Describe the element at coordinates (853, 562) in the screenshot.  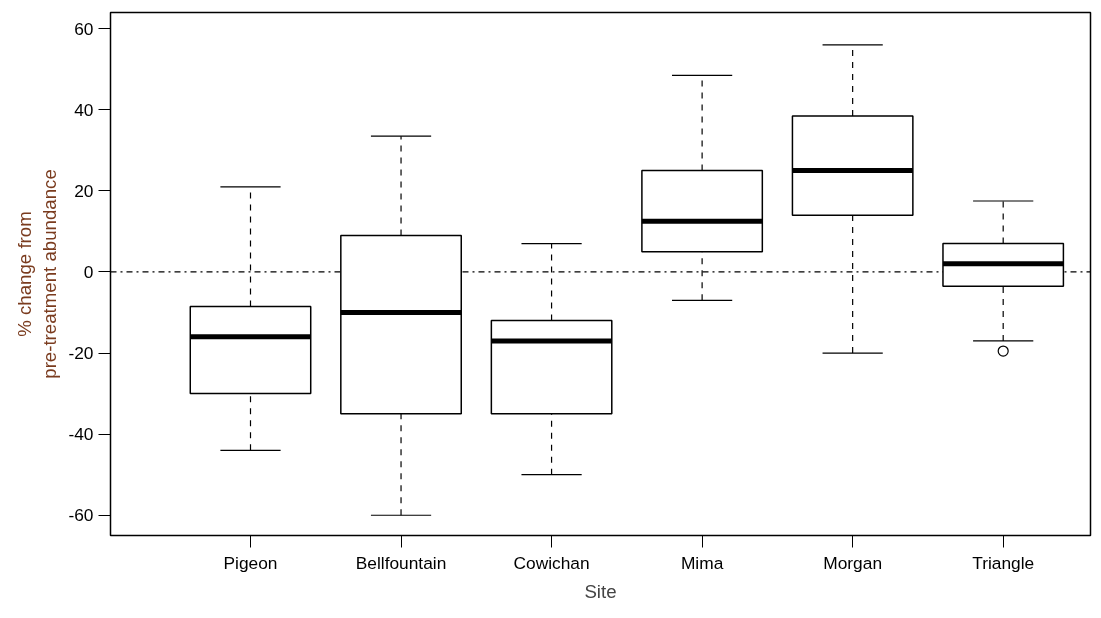
I see `x-tick-label: Morgan` at that location.